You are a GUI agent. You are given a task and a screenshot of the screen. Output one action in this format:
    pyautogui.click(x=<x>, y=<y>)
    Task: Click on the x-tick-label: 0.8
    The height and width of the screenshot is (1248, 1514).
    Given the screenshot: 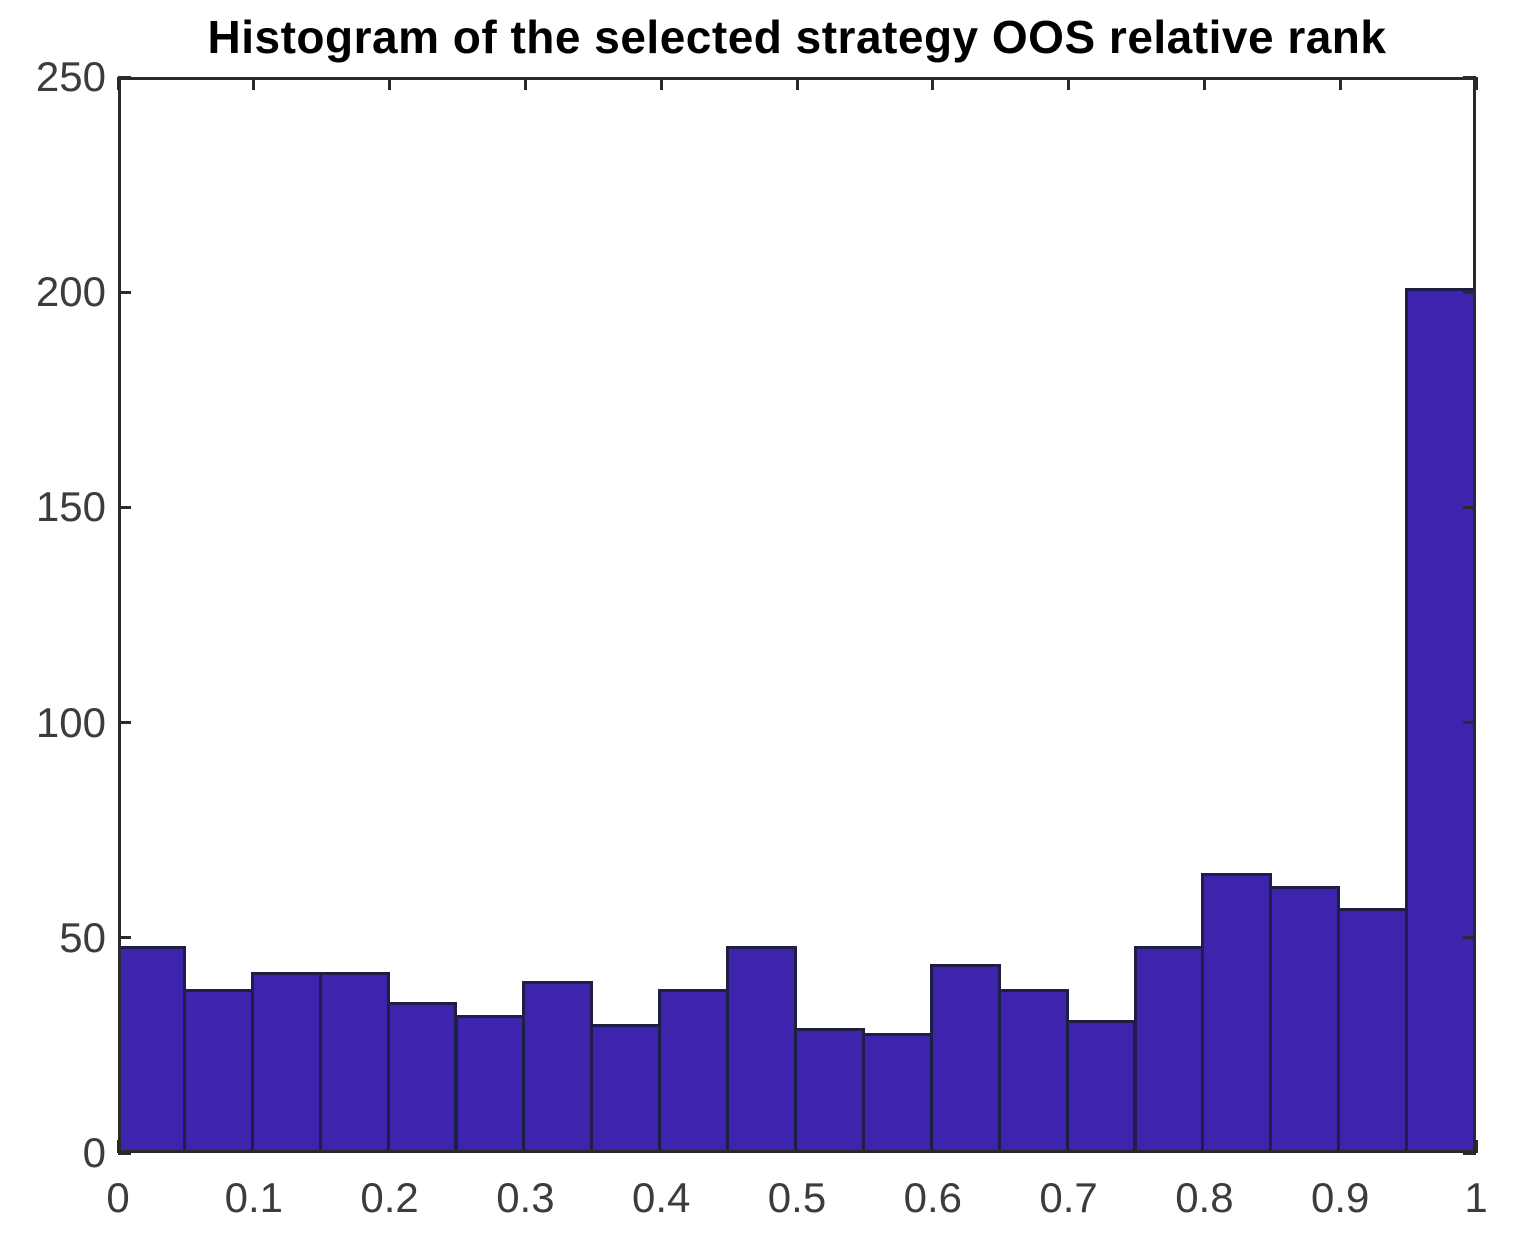 What is the action you would take?
    pyautogui.click(x=1204, y=1197)
    